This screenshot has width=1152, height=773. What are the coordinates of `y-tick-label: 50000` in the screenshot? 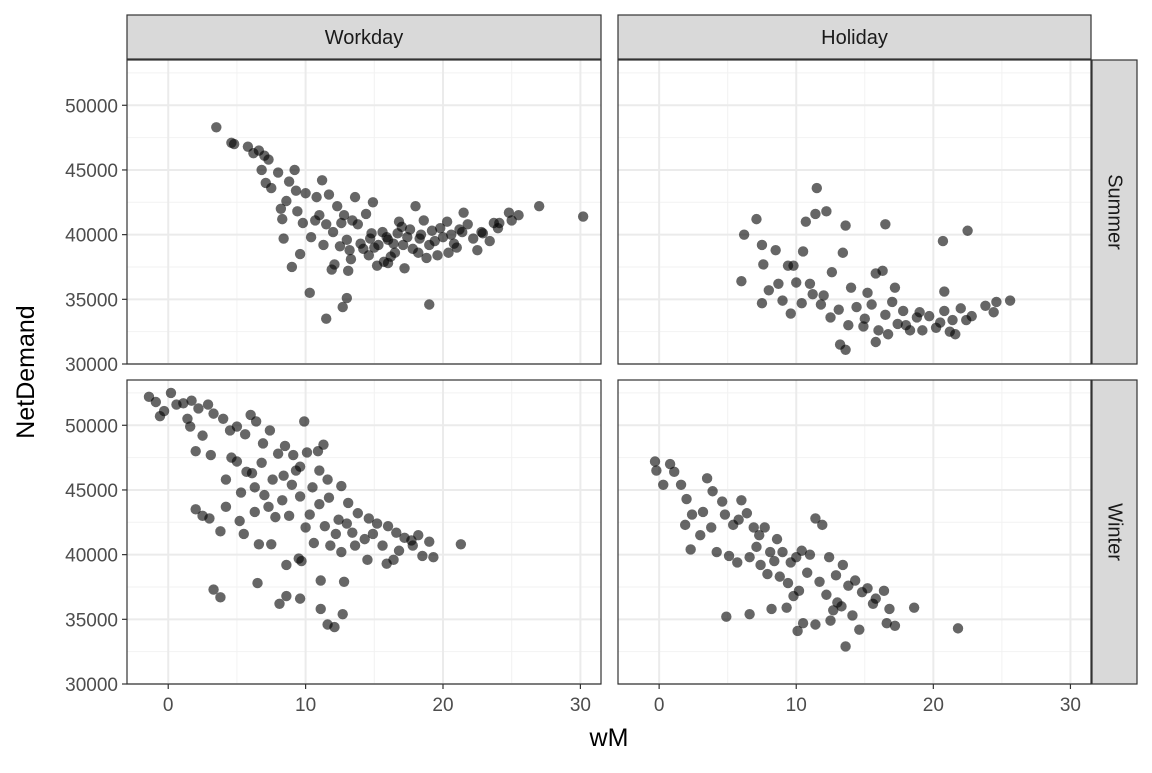 It's located at (91, 106).